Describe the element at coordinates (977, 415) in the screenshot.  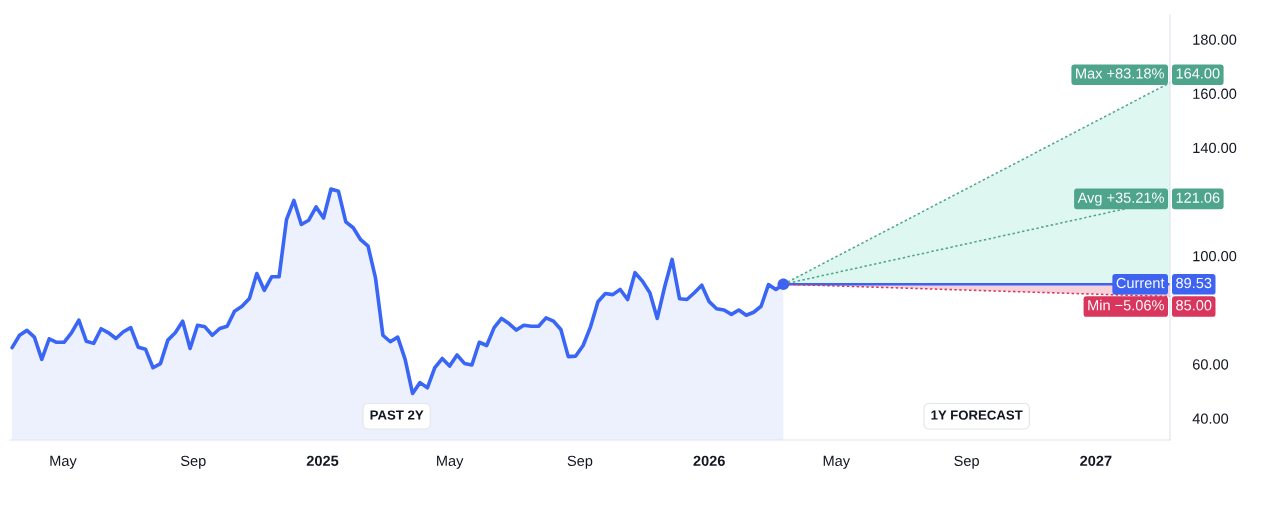
I see `annotation: 1Y FORECAST` at that location.